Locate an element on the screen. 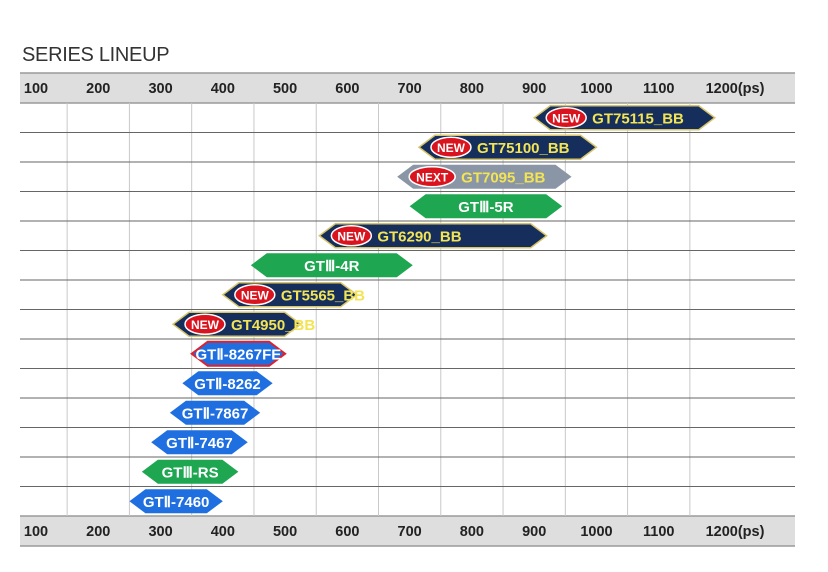  bar-label: GT7095_BB is located at coordinates (503, 177).